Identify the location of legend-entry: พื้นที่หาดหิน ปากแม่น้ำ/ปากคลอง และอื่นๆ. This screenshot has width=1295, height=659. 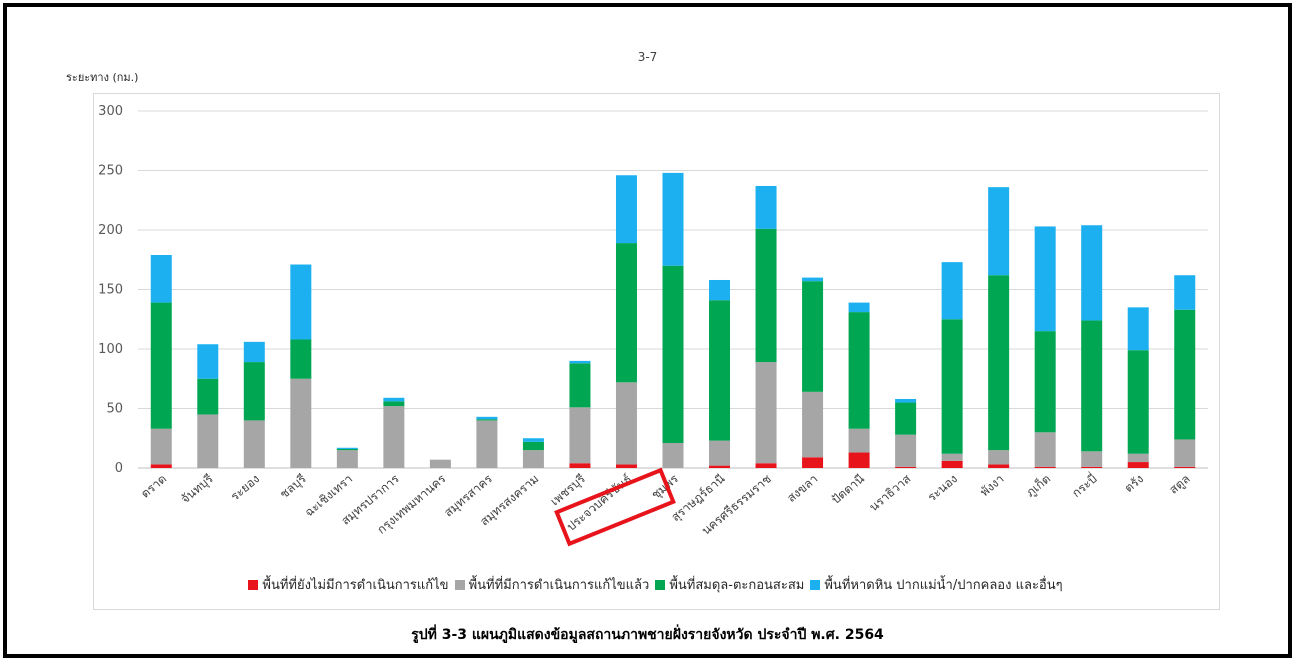
(936, 584).